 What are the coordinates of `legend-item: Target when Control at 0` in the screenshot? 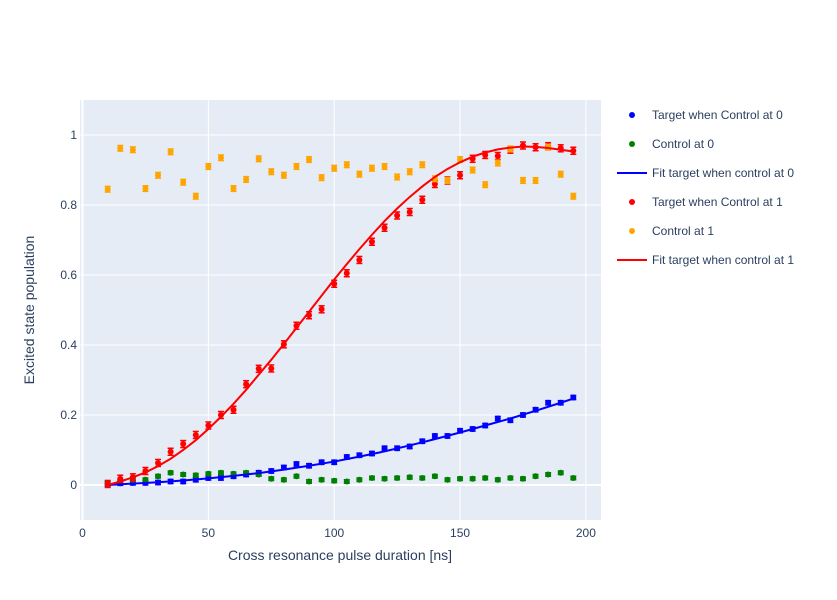 It's located at (706, 115).